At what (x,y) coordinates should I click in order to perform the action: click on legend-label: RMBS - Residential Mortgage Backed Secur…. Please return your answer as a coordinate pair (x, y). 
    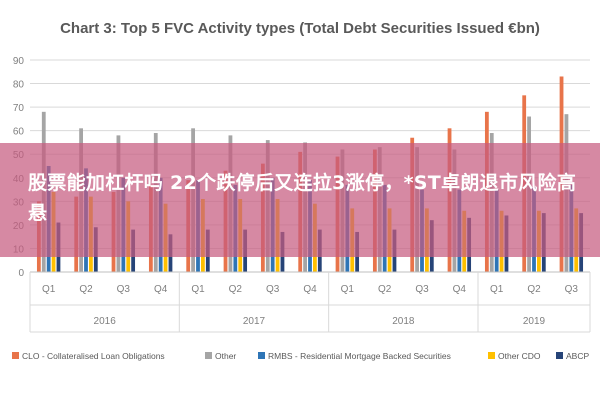
    Looking at the image, I should click on (359, 356).